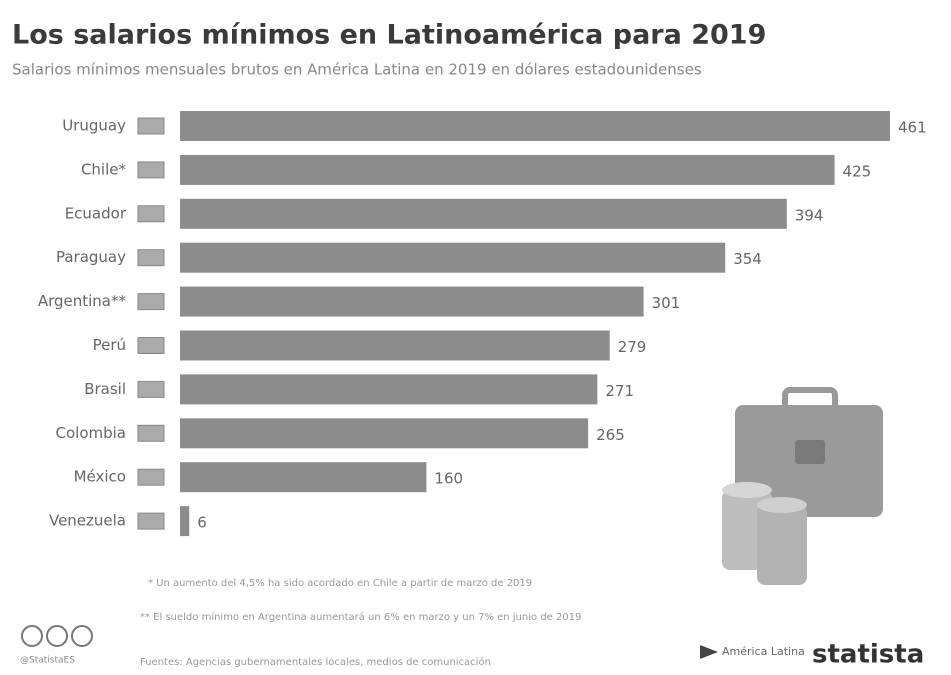 The image size is (951, 675). I want to click on value-label: 354, so click(747, 259).